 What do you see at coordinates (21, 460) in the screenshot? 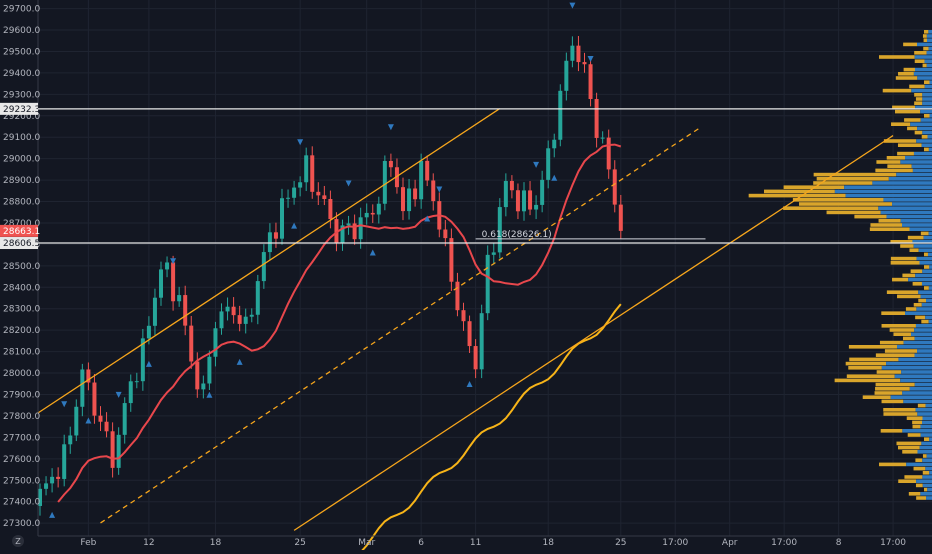
I see `y-tick-label: 27600.0` at bounding box center [21, 460].